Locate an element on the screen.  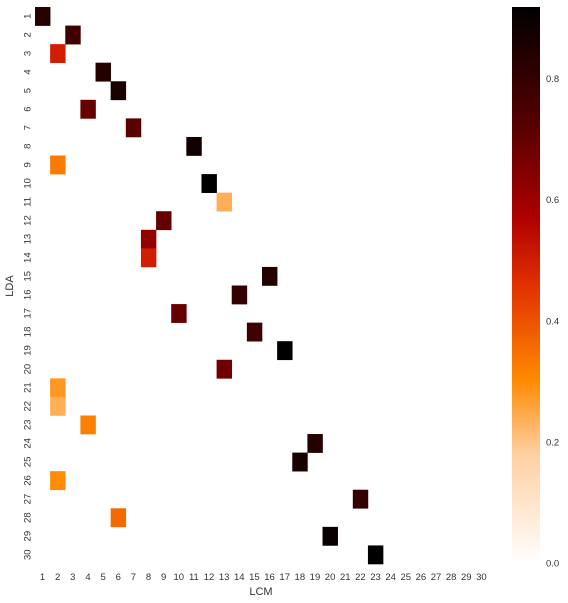
y-tick-label: 26 is located at coordinates (28, 480).